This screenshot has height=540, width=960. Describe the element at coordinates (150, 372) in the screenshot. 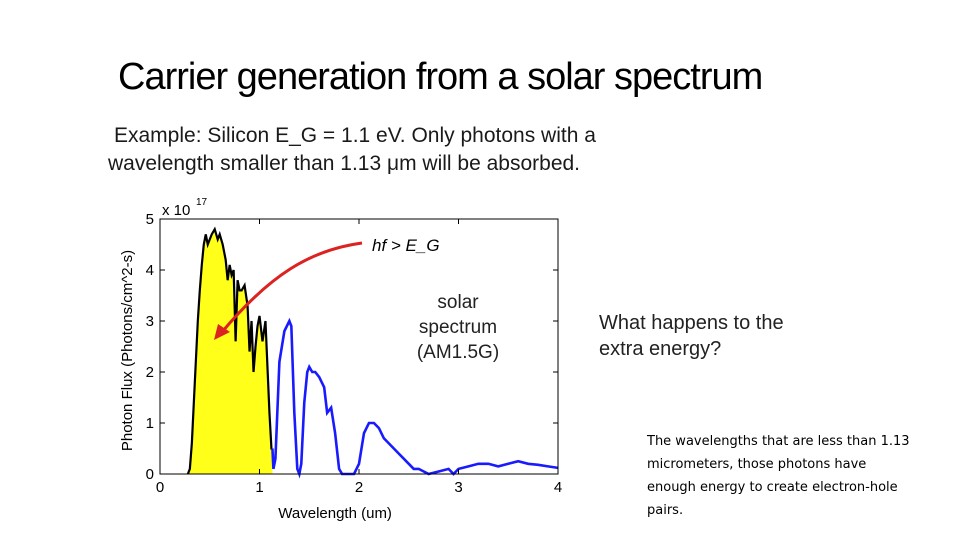

I see `y-tick-label: 2` at that location.